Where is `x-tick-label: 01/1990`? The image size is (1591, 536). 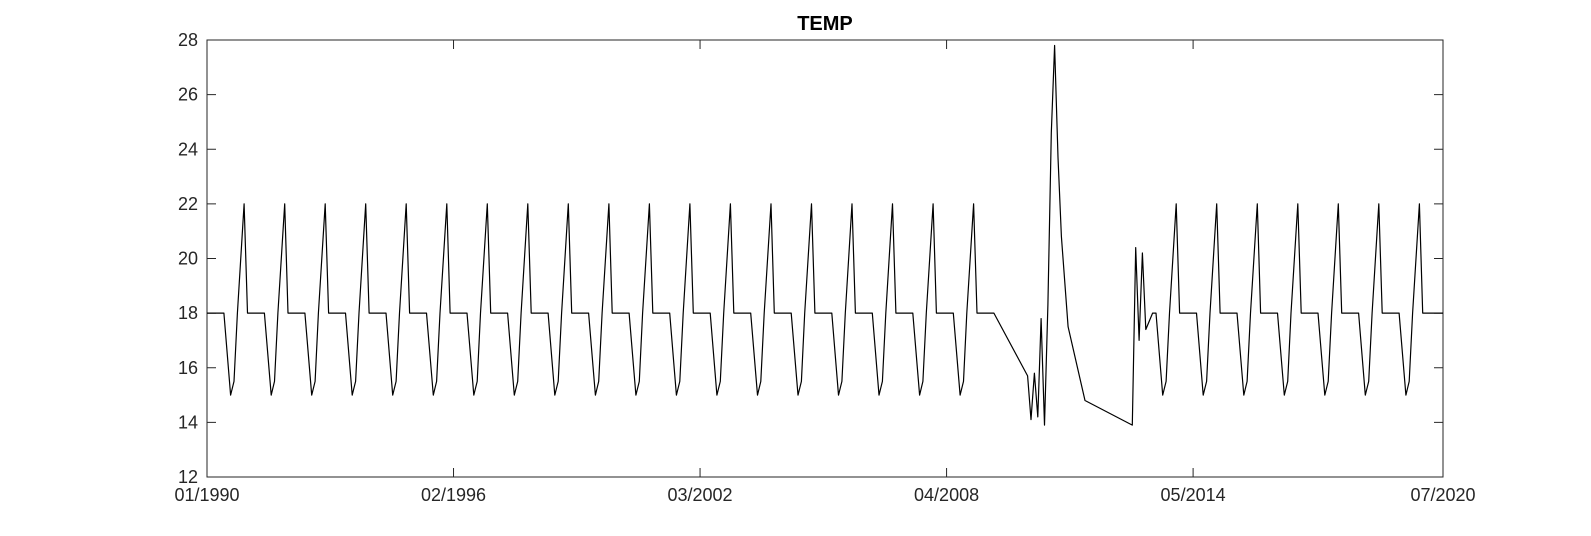 x-tick-label: 01/1990 is located at coordinates (206, 495).